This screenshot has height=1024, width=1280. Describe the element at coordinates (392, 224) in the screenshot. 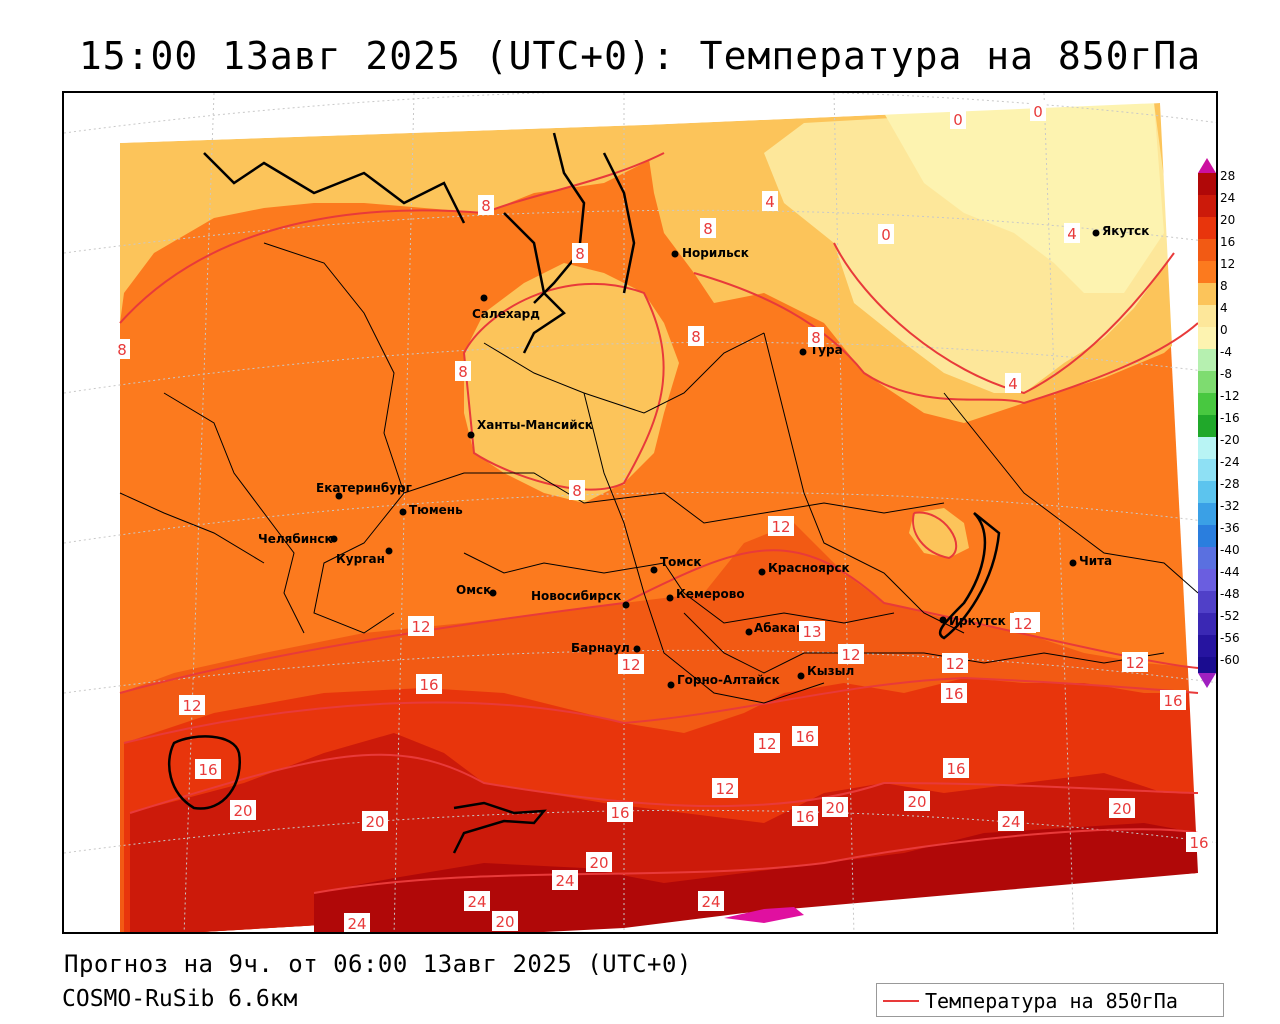

I see `field-4-8-west` at that location.